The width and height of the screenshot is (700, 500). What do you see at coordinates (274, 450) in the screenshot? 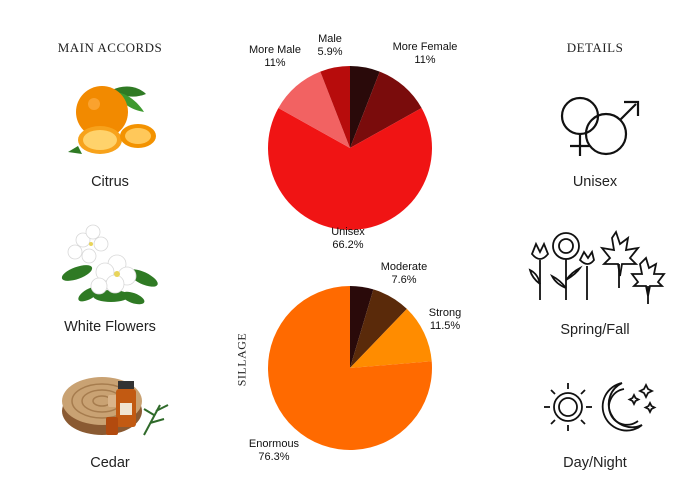
I see `pie2-label-enormous: Enormous 76.3%` at bounding box center [274, 450].